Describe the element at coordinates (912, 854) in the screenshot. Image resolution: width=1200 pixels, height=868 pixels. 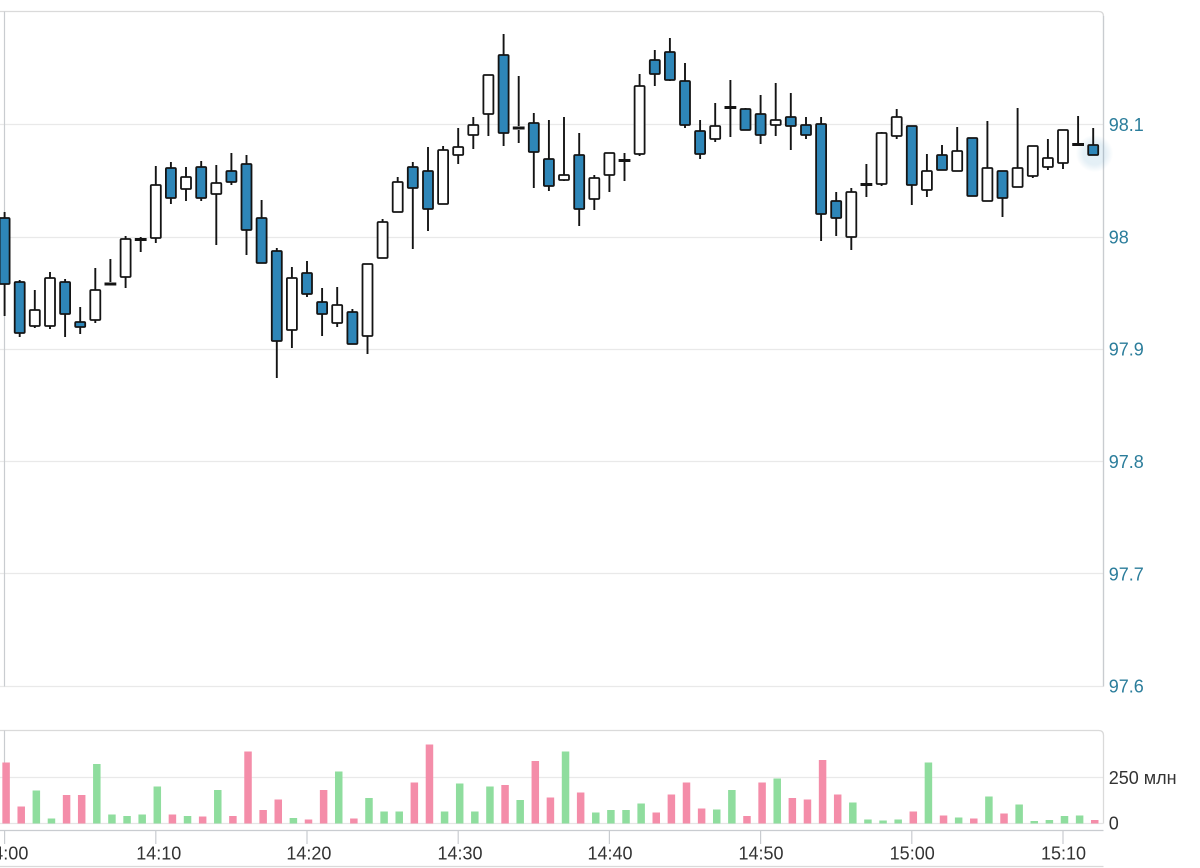
I see `svg-text: 15:00` at that location.